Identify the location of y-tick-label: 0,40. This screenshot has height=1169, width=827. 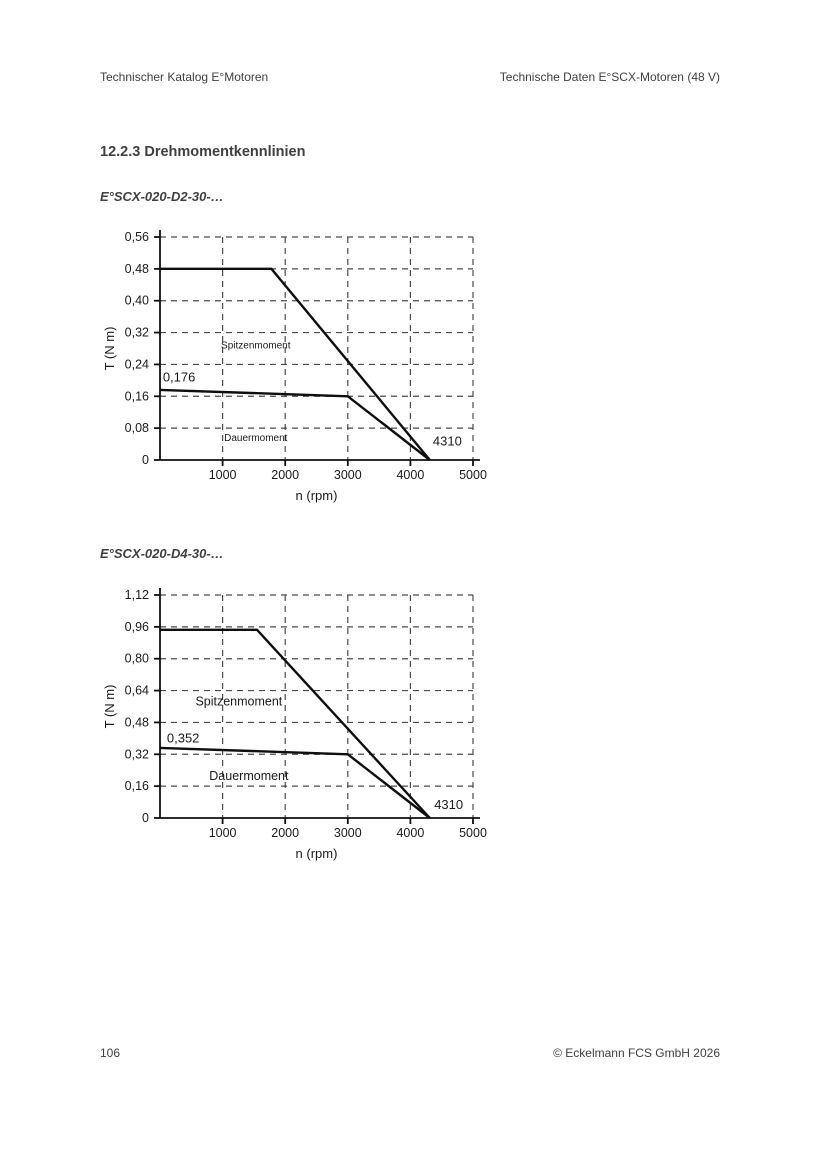
(137, 301).